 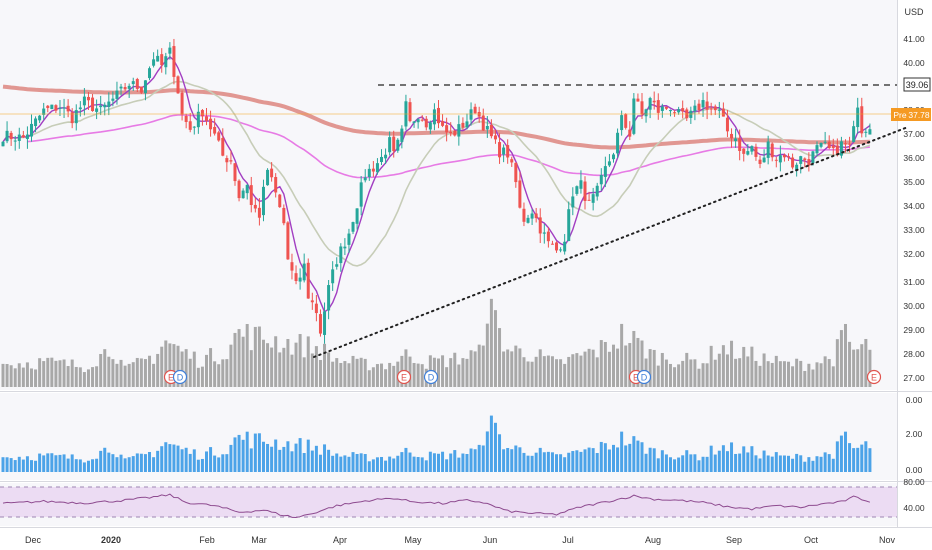 What do you see at coordinates (259, 540) in the screenshot?
I see `time-tick-label: Mar` at bounding box center [259, 540].